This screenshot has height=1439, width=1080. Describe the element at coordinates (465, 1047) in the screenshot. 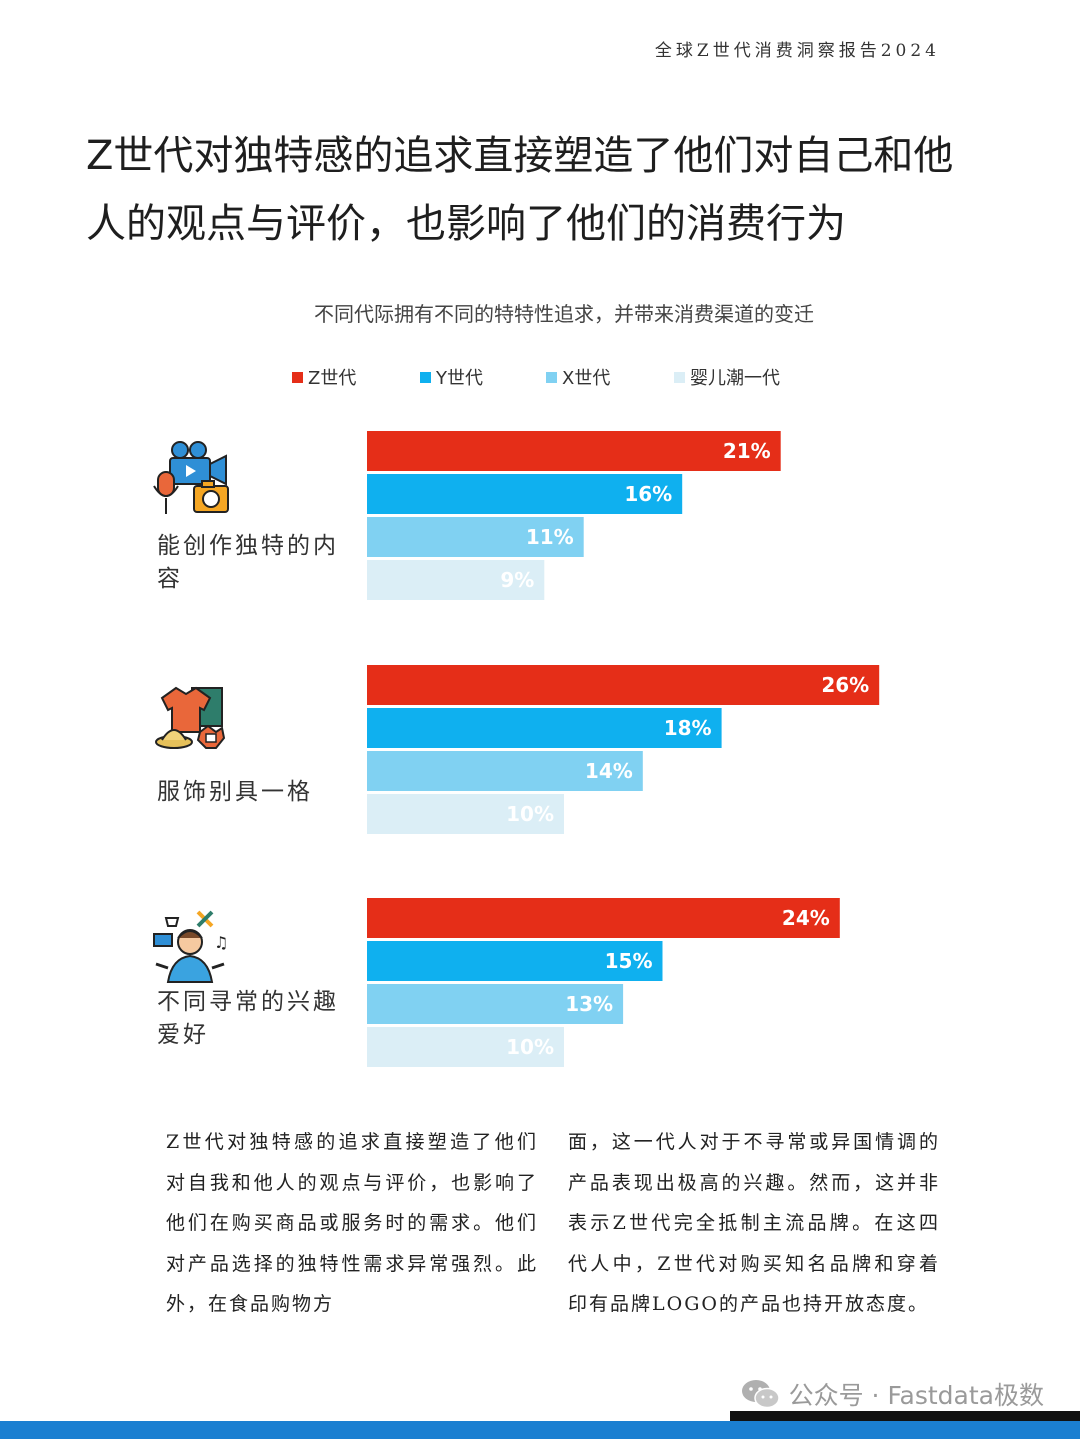

I see `bar-boomer-cat3` at that location.